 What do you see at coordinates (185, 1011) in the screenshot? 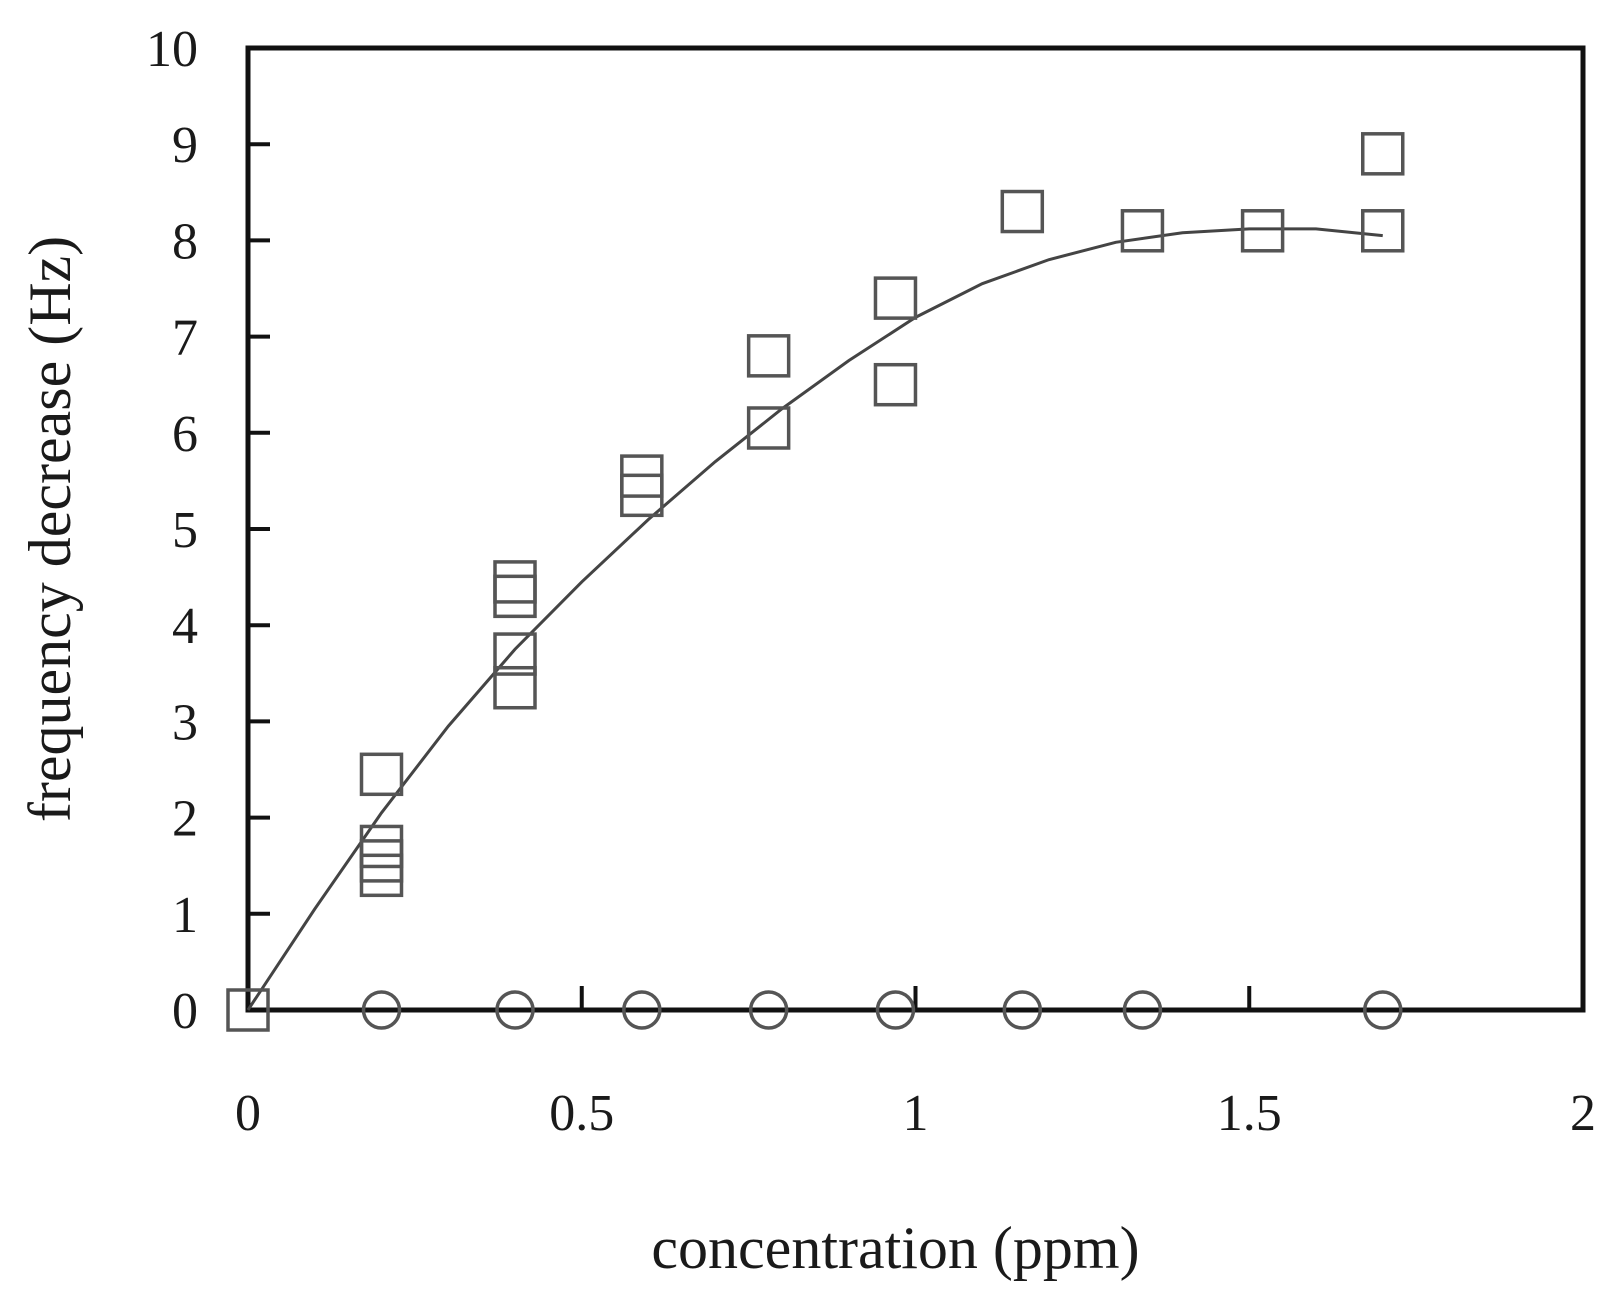
I see `y-tick-label: 0` at bounding box center [185, 1011].